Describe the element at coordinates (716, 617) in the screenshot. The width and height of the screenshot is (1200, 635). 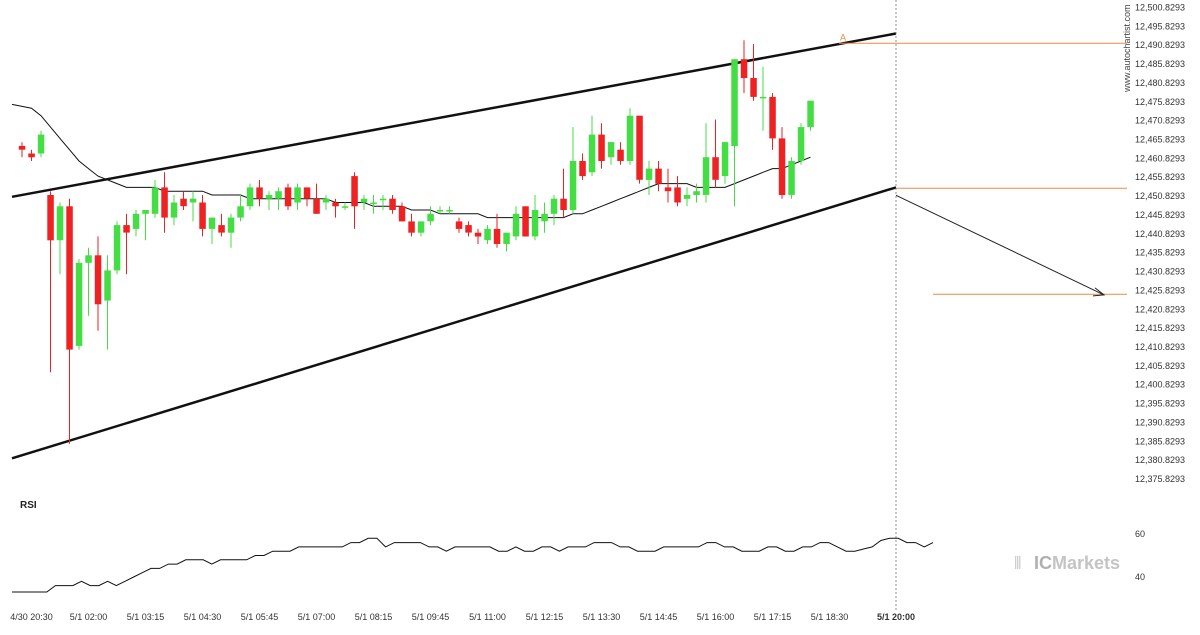
I see `time-tick-label: 5/1 16:00` at that location.